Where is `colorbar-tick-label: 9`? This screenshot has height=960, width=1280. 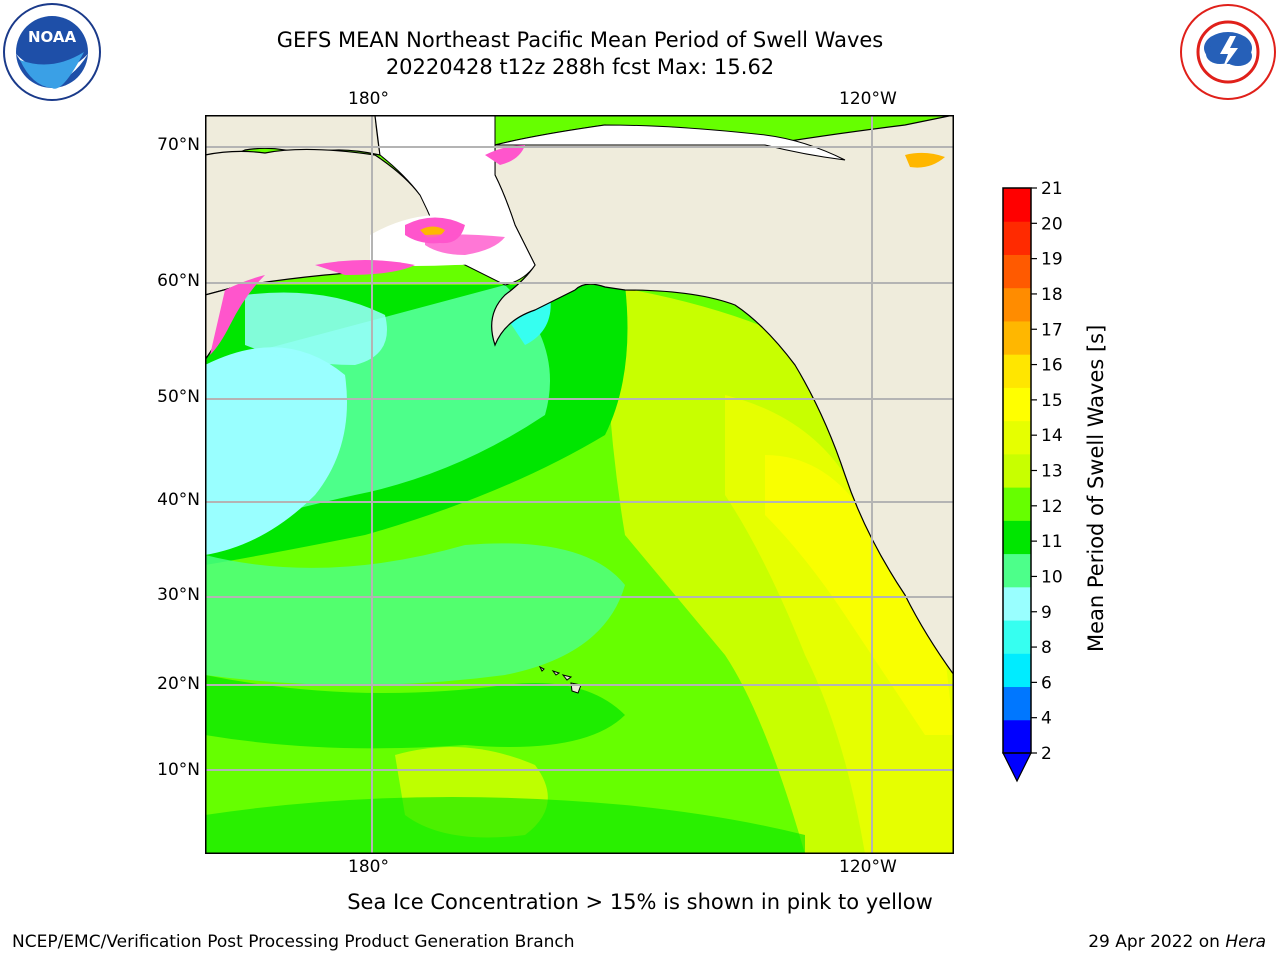 colorbar-tick-label: 9 is located at coordinates (1046, 613).